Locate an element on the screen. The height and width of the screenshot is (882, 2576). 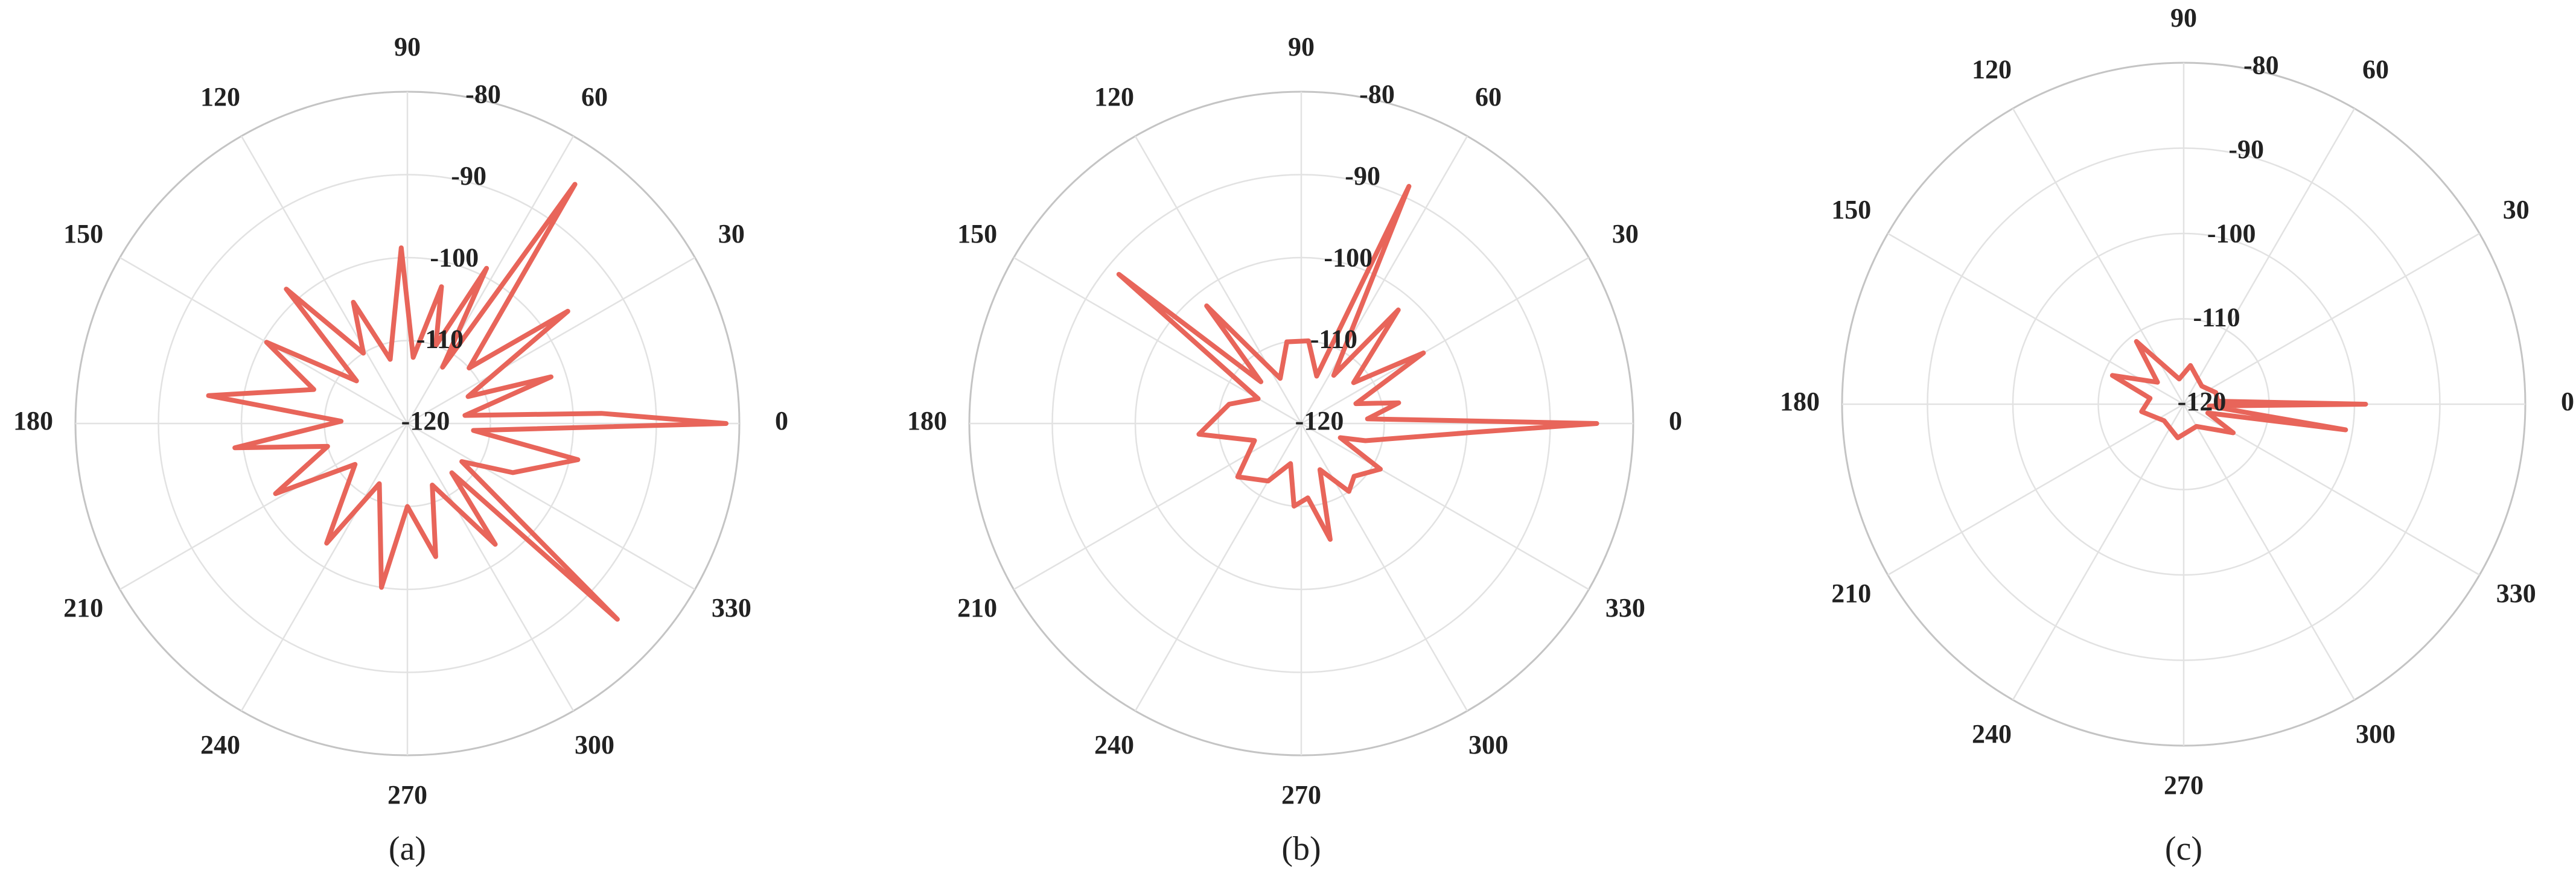
caption: (b) is located at coordinates (1301, 849).